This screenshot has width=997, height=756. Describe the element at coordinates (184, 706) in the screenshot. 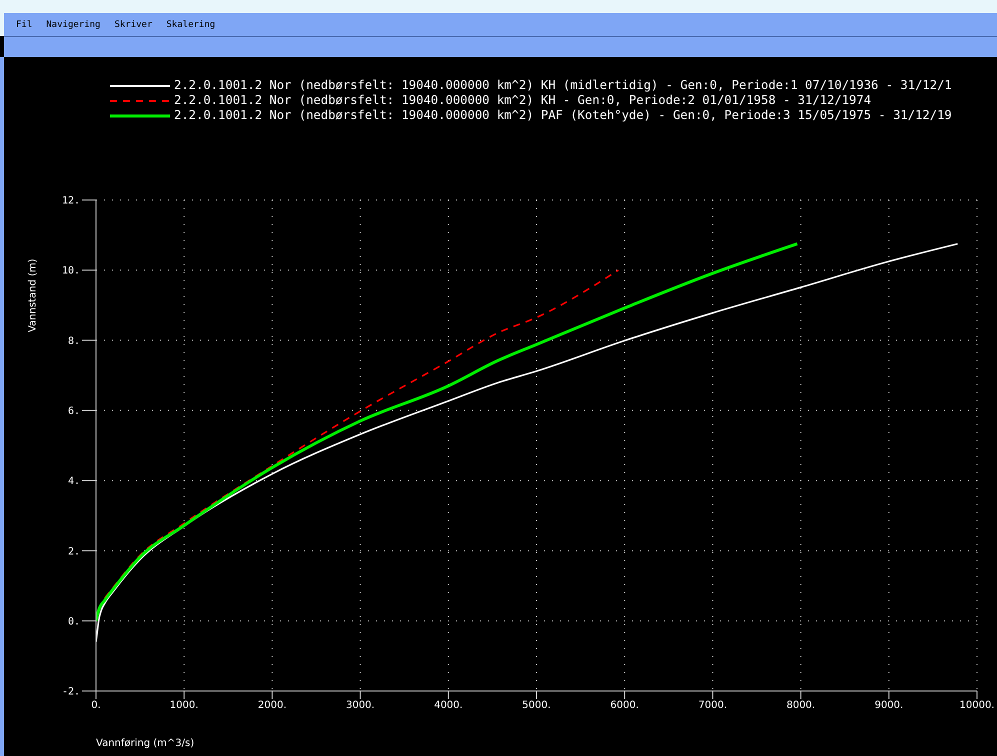

I see `x-tick-label: 1000.` at that location.